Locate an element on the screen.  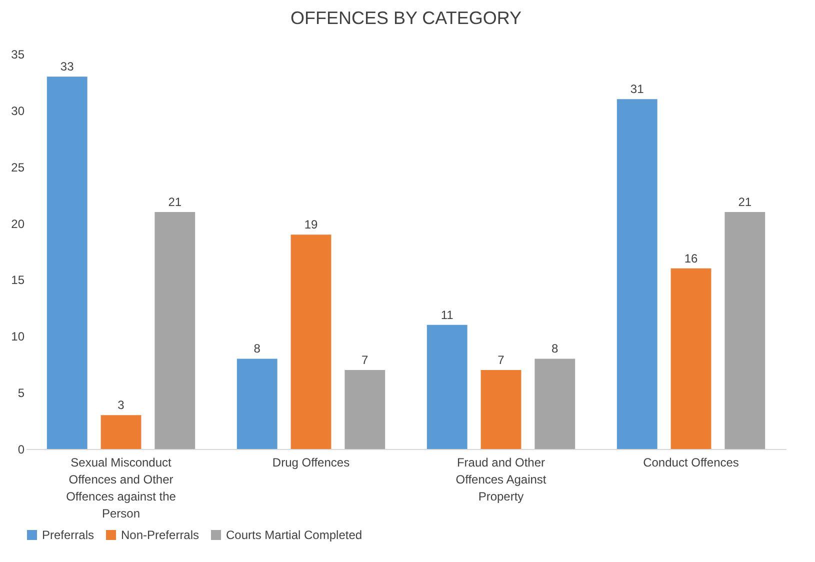
y-tick-label: 15 is located at coordinates (18, 280).